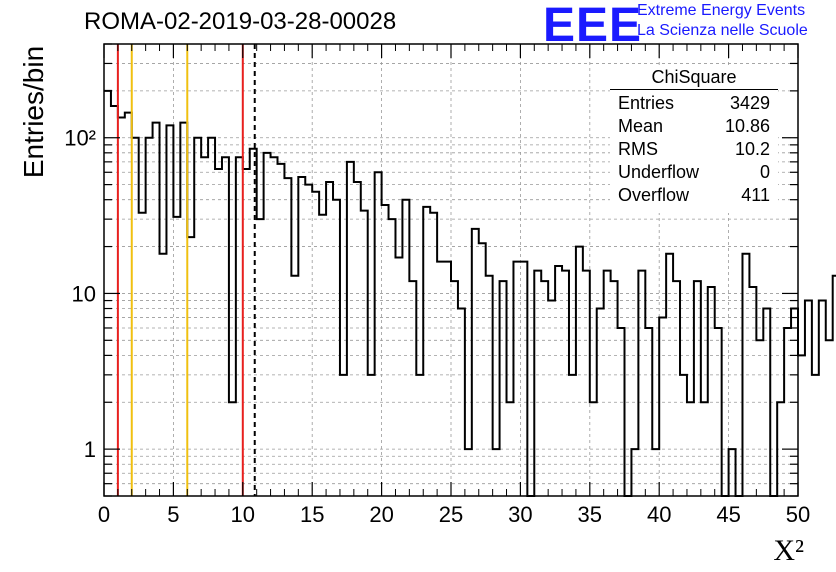 This screenshot has width=836, height=572. What do you see at coordinates (654, 195) in the screenshot?
I see `stats-label: Overflow` at bounding box center [654, 195].